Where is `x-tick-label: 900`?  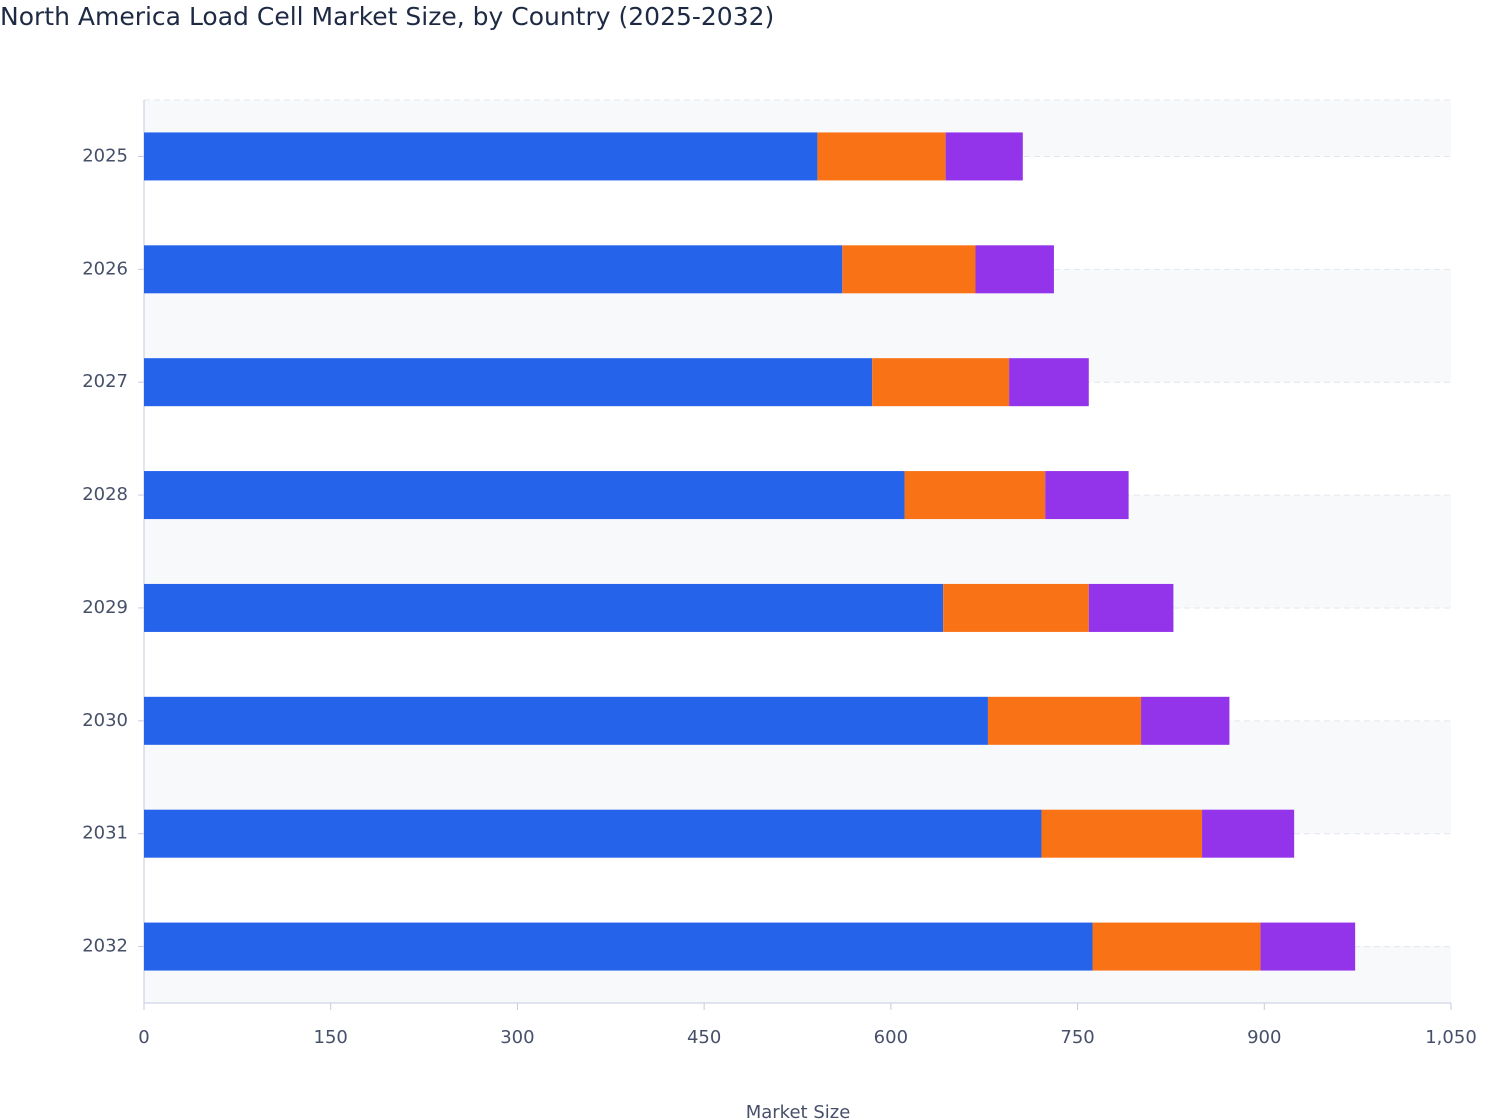
x-tick-label: 900 is located at coordinates (1264, 1037).